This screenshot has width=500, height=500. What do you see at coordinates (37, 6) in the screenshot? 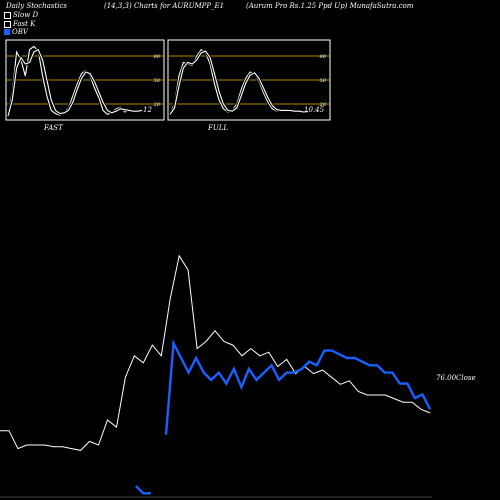
I see `chart-type-title: Daily Stochastics` at bounding box center [37, 6].